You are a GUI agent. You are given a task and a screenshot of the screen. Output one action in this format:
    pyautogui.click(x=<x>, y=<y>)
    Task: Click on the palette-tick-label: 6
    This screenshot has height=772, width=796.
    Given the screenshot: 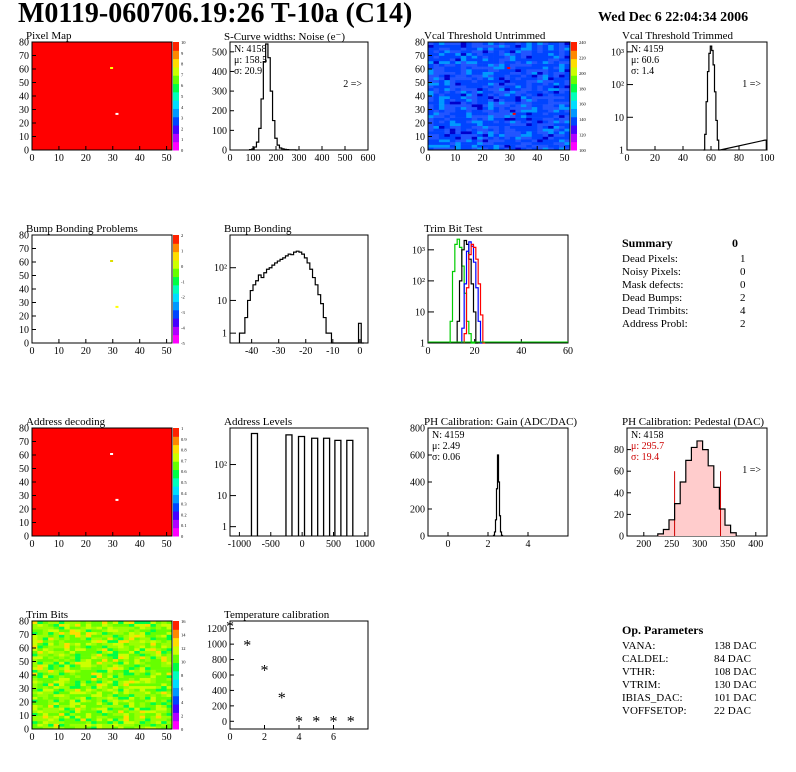 What is the action you would take?
    pyautogui.click(x=182, y=85)
    